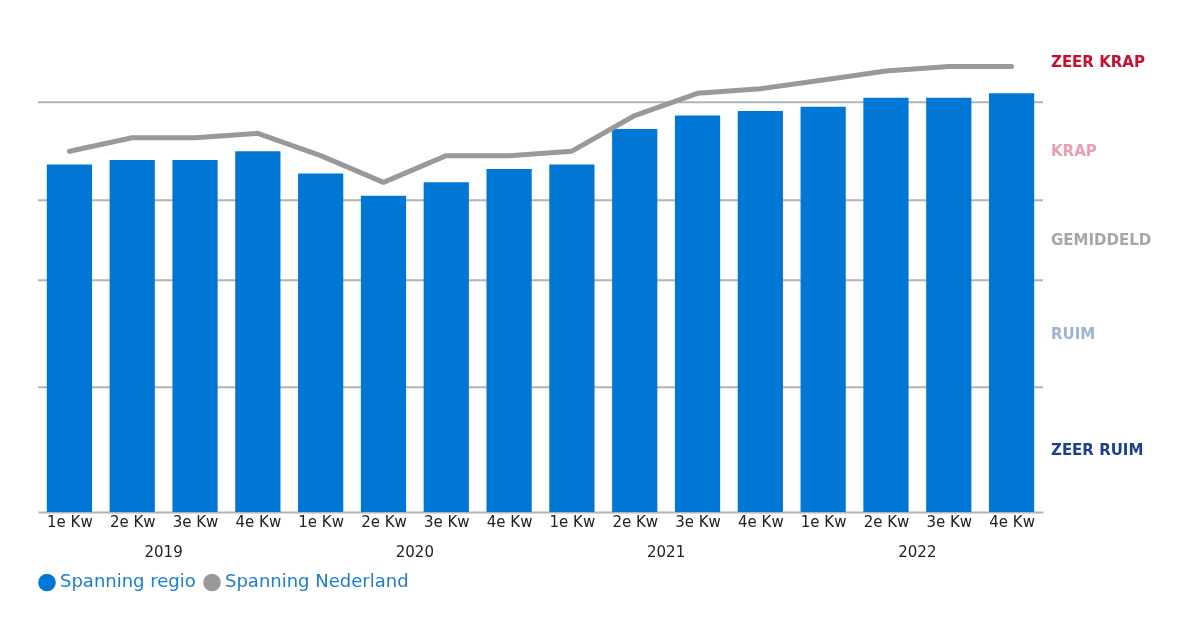 This screenshot has width=1201, height=623. What do you see at coordinates (1097, 449) in the screenshot?
I see `text: ZEER RUIM` at bounding box center [1097, 449].